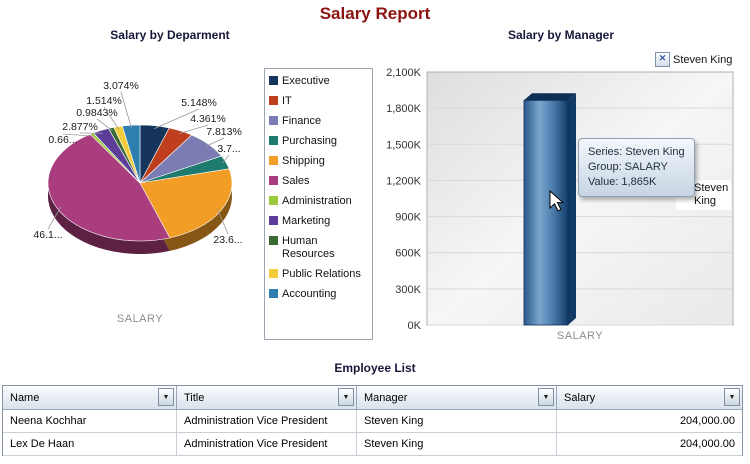  Describe the element at coordinates (199, 103) in the screenshot. I see `pie-percent-label: 5.148%` at that location.